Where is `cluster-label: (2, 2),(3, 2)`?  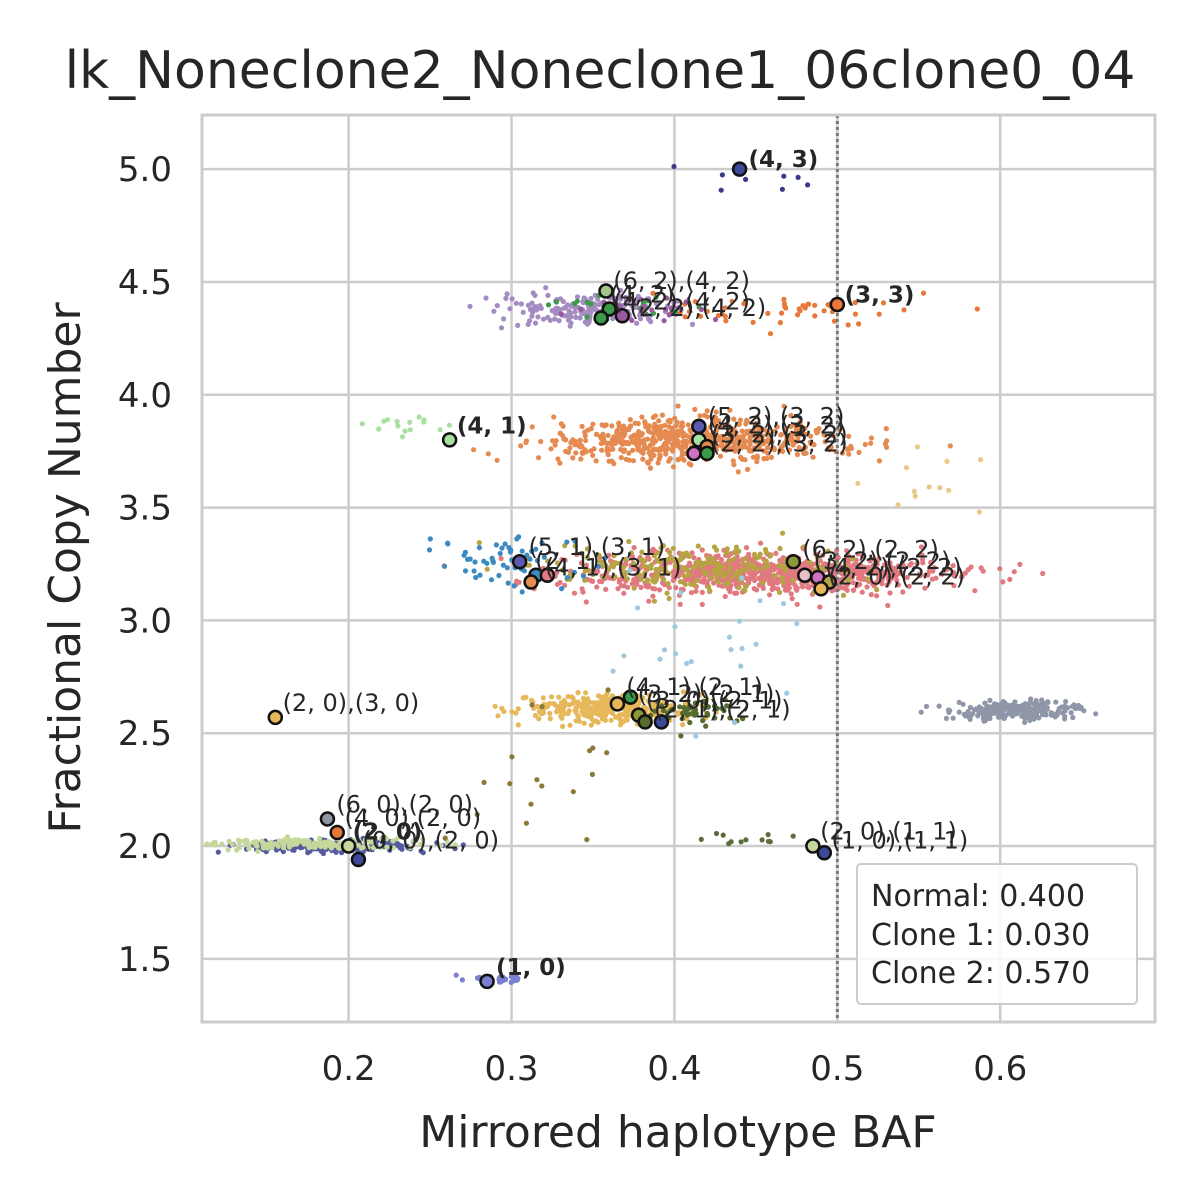
cluster-label: (2, 2),(3, 2) is located at coordinates (779, 443).